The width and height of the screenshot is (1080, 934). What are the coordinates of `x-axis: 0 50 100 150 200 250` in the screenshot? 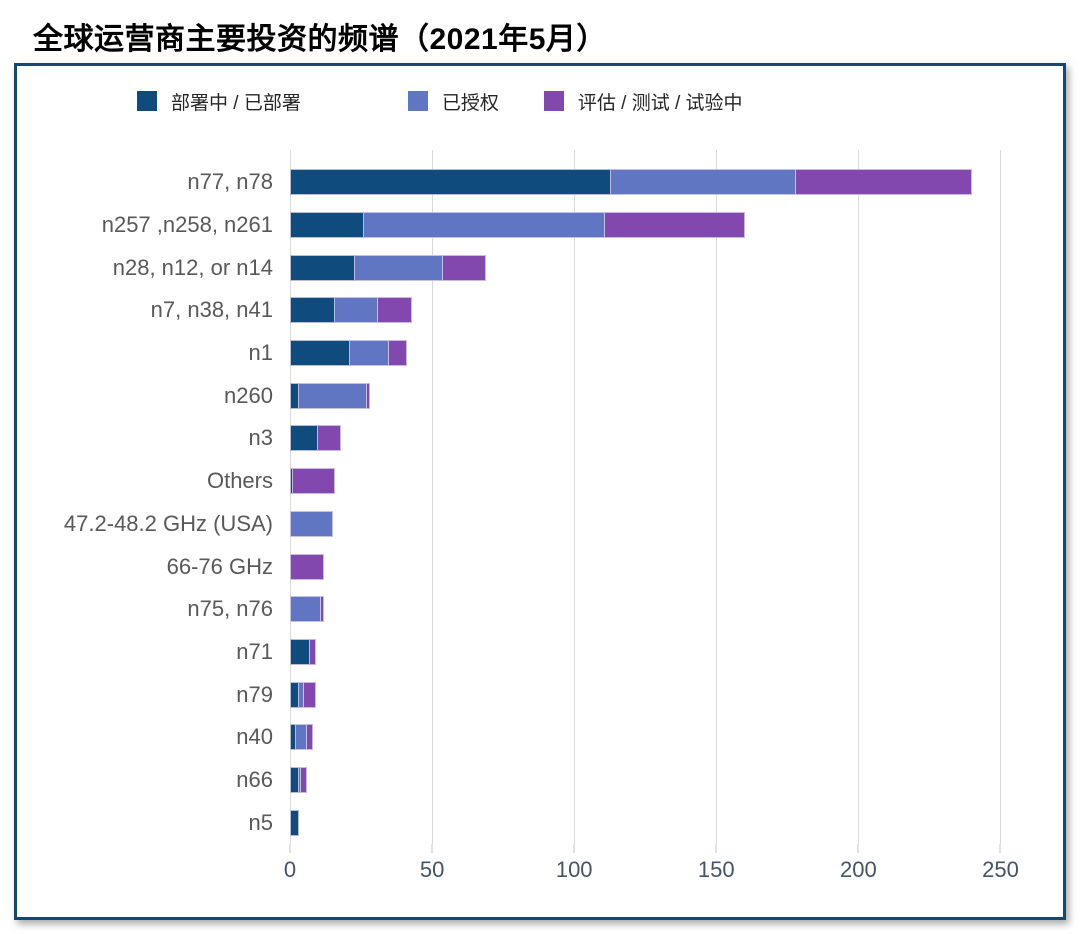 It's located at (673, 867).